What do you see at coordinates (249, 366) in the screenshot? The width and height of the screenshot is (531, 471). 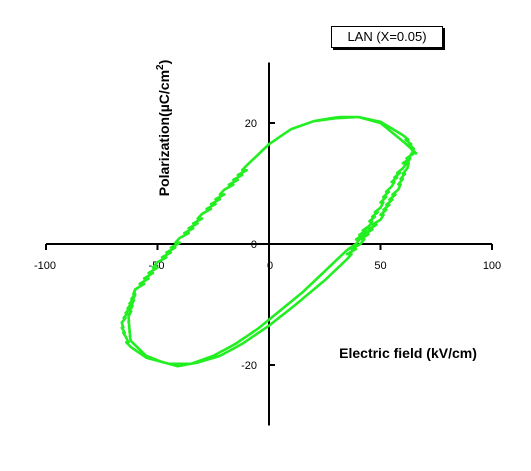 I see `y-tick-label: -20` at bounding box center [249, 366].